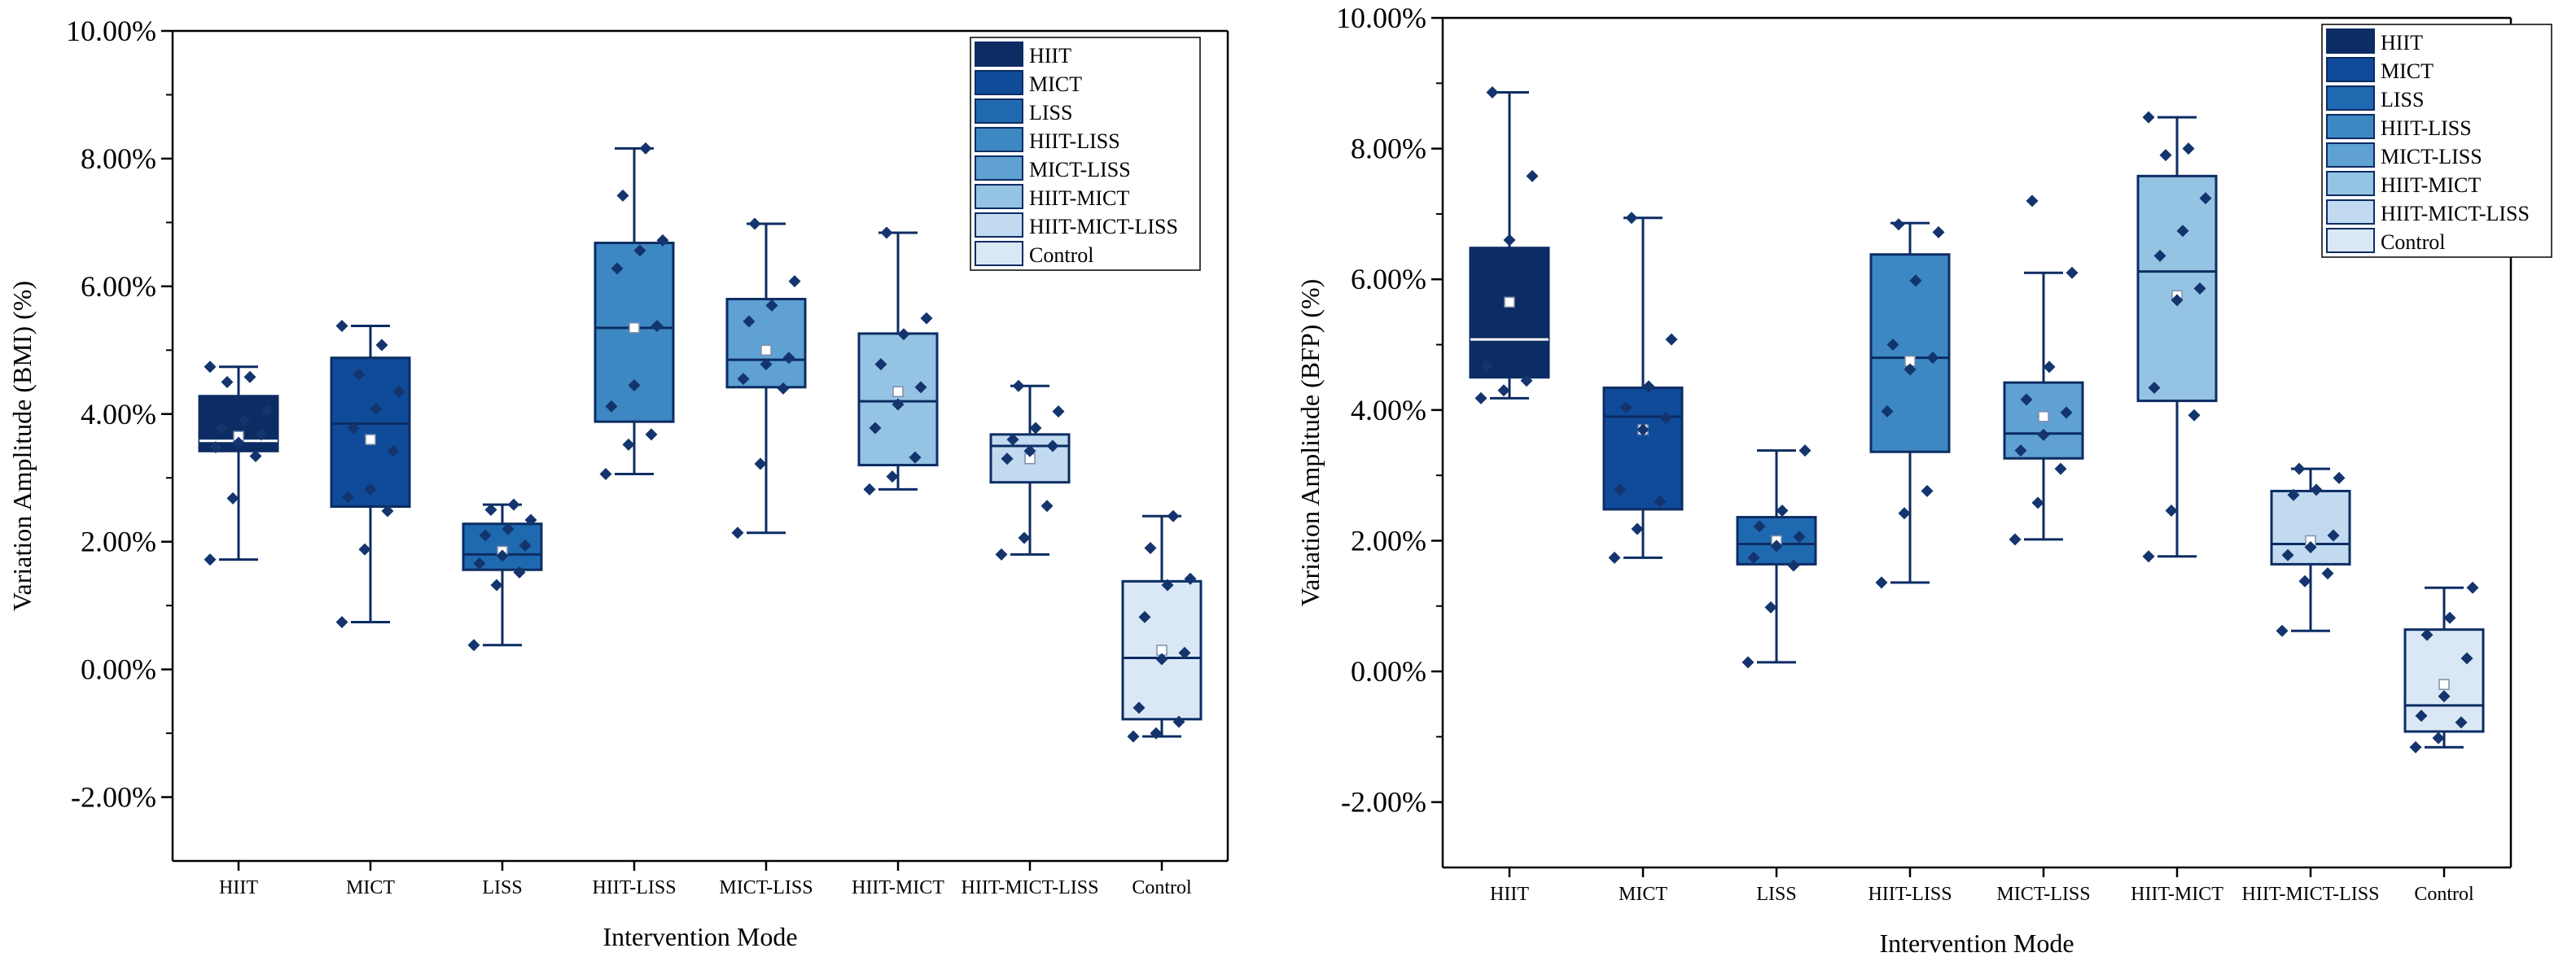 This screenshot has width=2576, height=970. What do you see at coordinates (22, 446) in the screenshot?
I see `y-axis-title: Variation Amplitude (BMI) (%)` at bounding box center [22, 446].